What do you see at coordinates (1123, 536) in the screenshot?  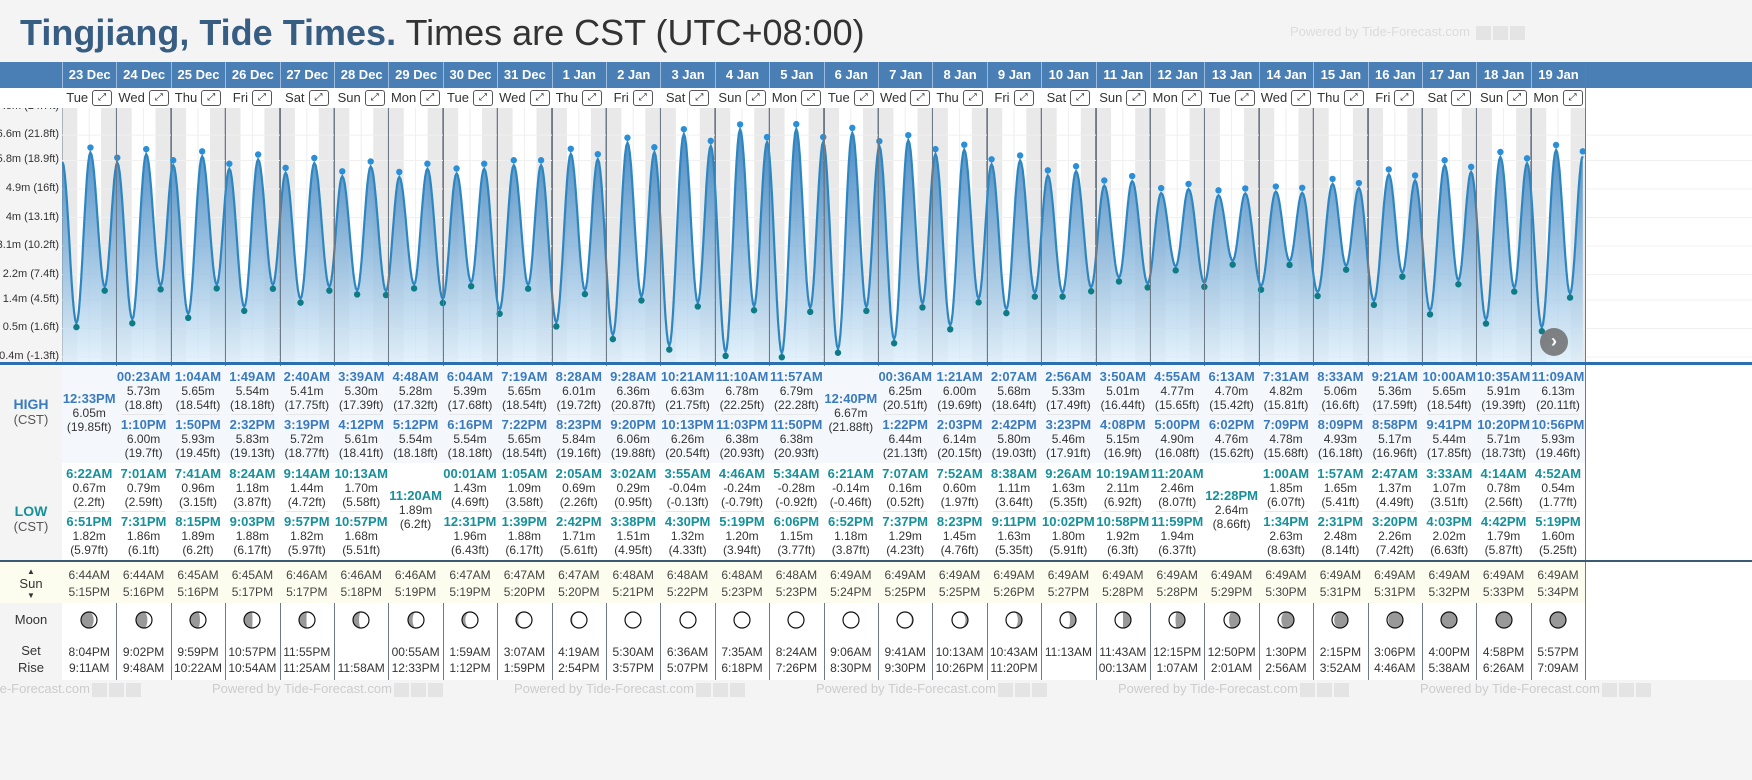 I see `low-tide-height-m: 1.92m` at bounding box center [1123, 536].